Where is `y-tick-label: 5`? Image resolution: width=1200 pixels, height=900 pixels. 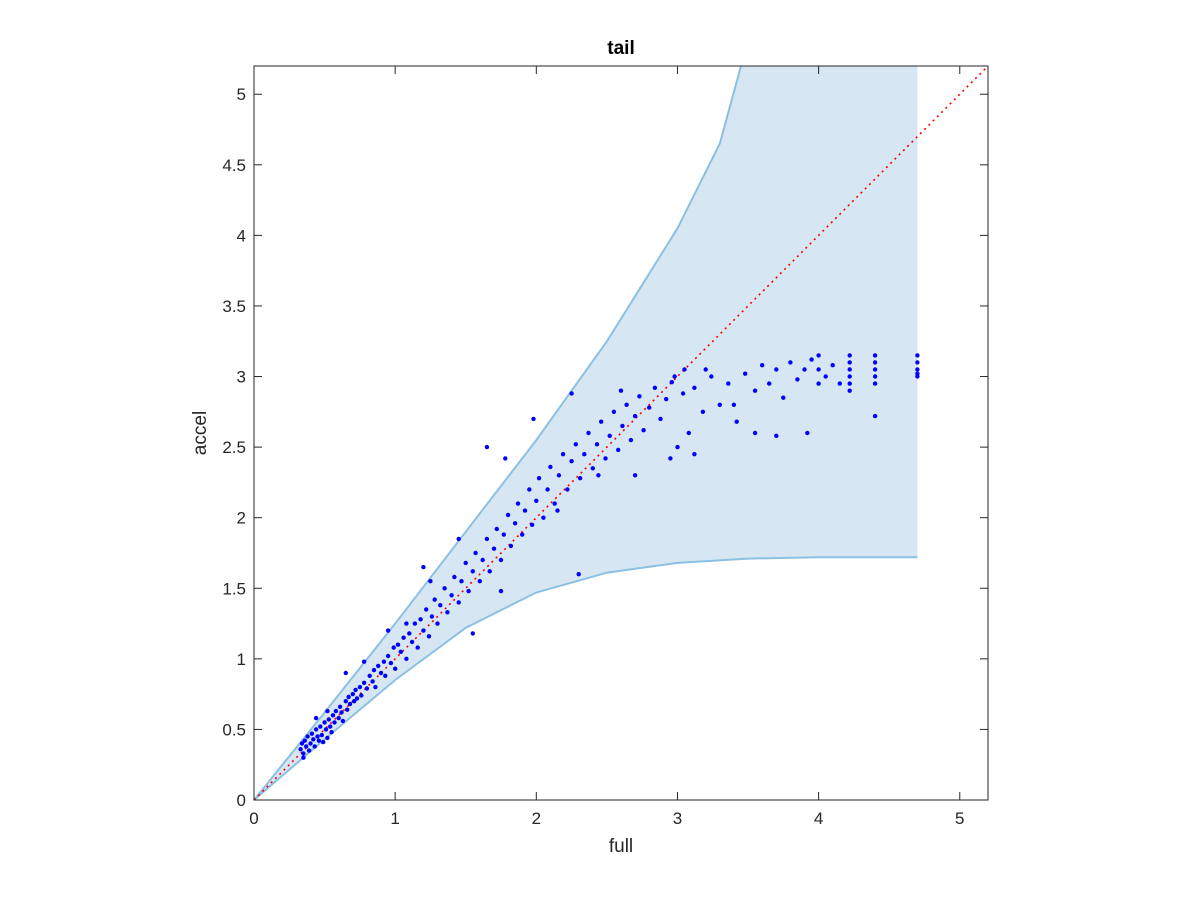 y-tick-label: 5 is located at coordinates (241, 94).